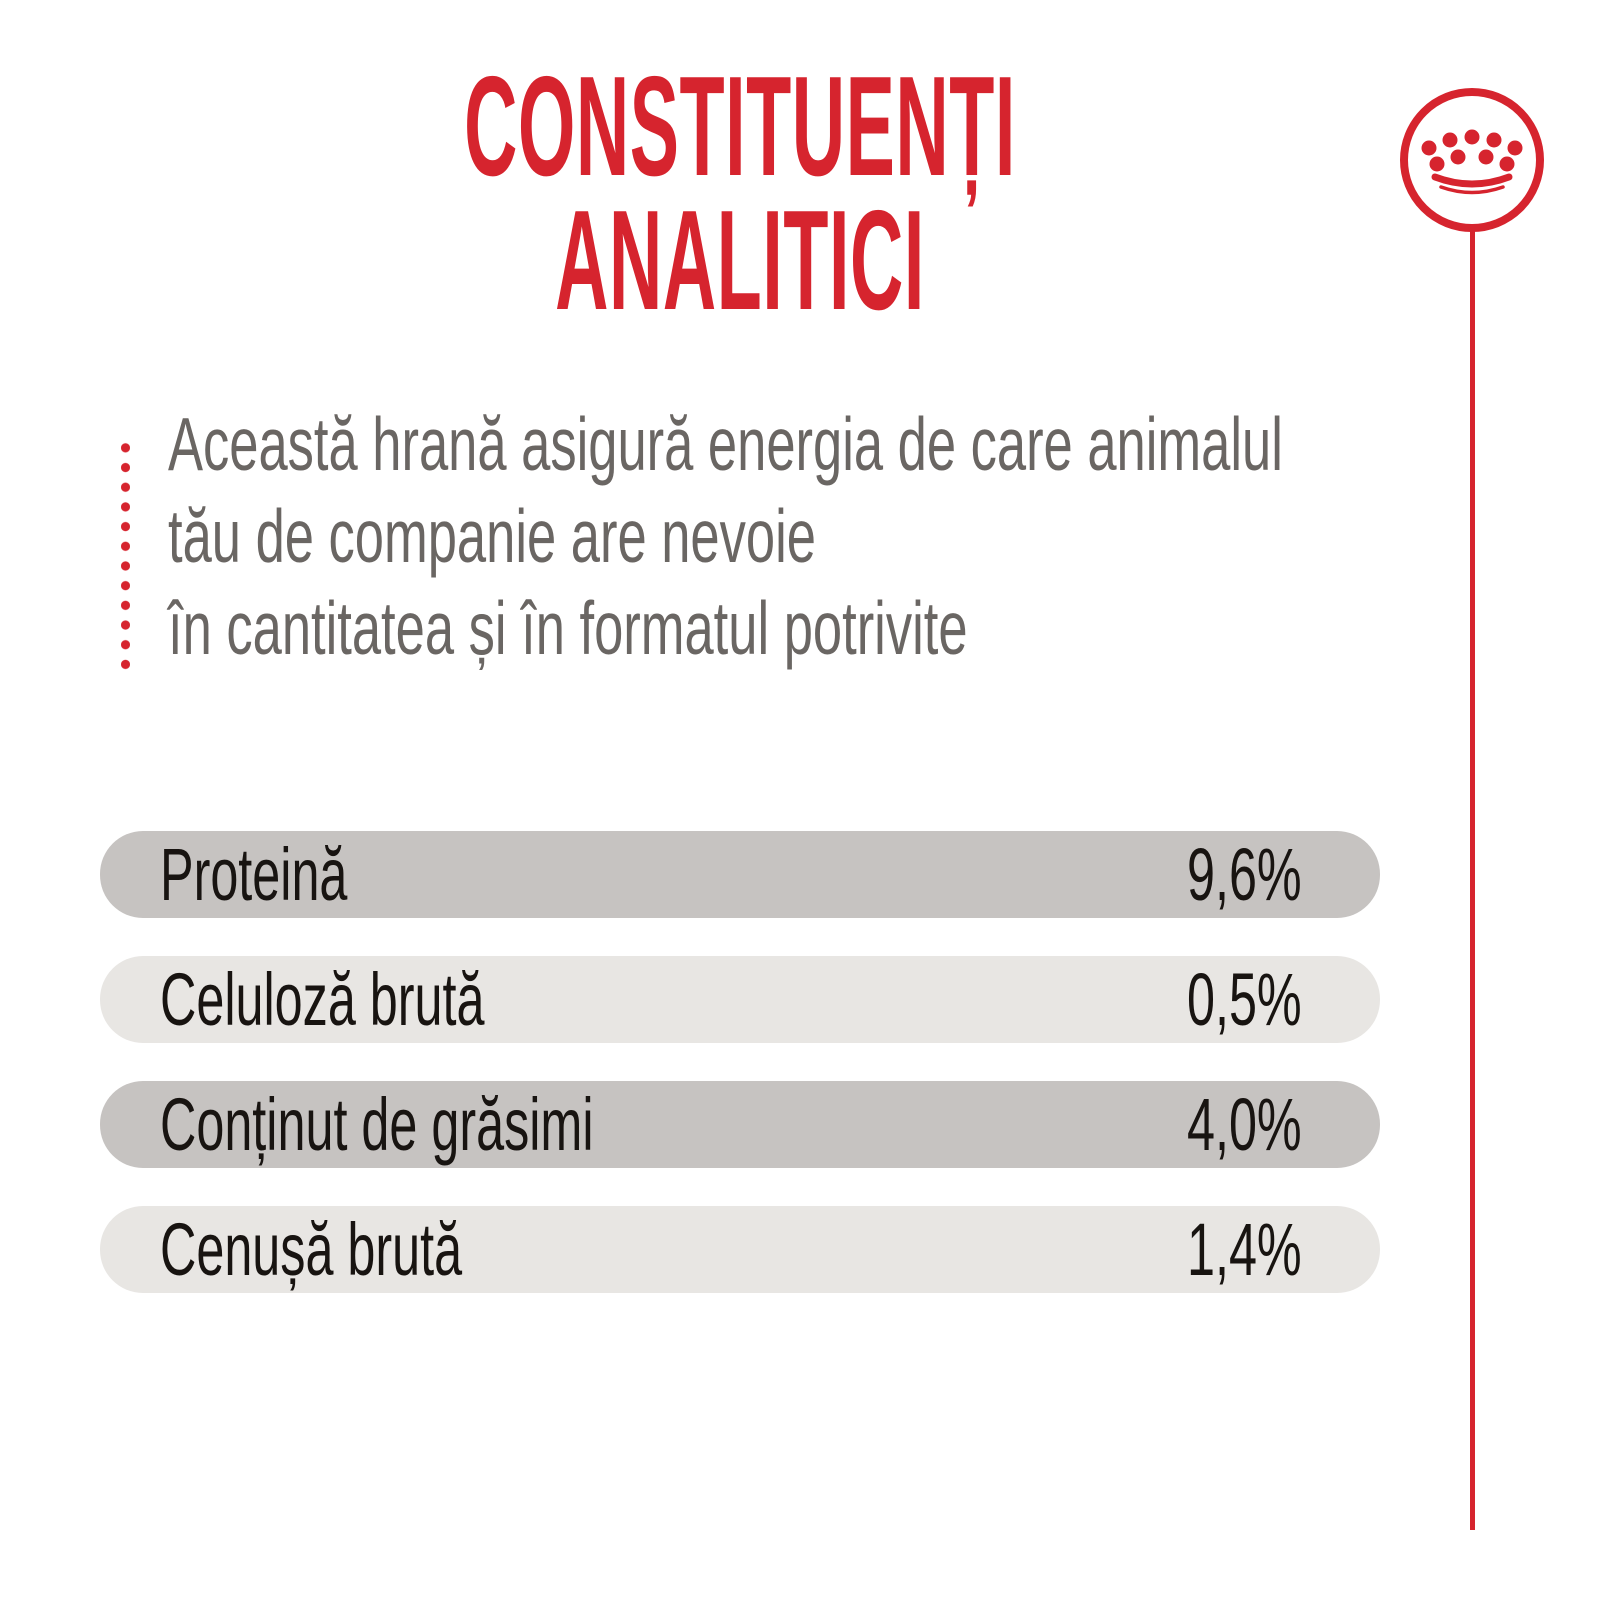  Describe the element at coordinates (740, 126) in the screenshot. I see `title-line-1: CONSTITUENȚI` at that location.